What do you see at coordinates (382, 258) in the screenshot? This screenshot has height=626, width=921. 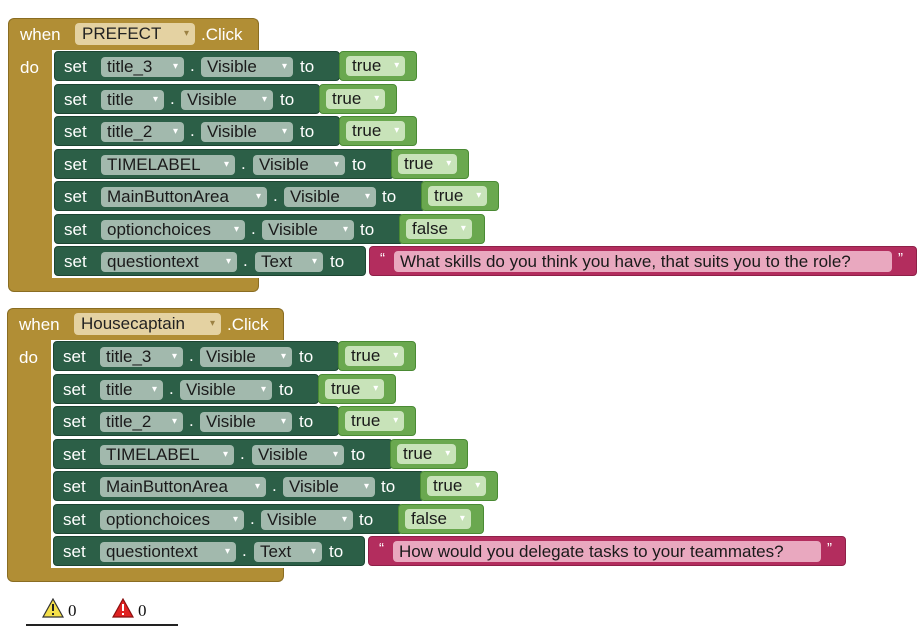 I see `quote-open: “` at bounding box center [382, 258].